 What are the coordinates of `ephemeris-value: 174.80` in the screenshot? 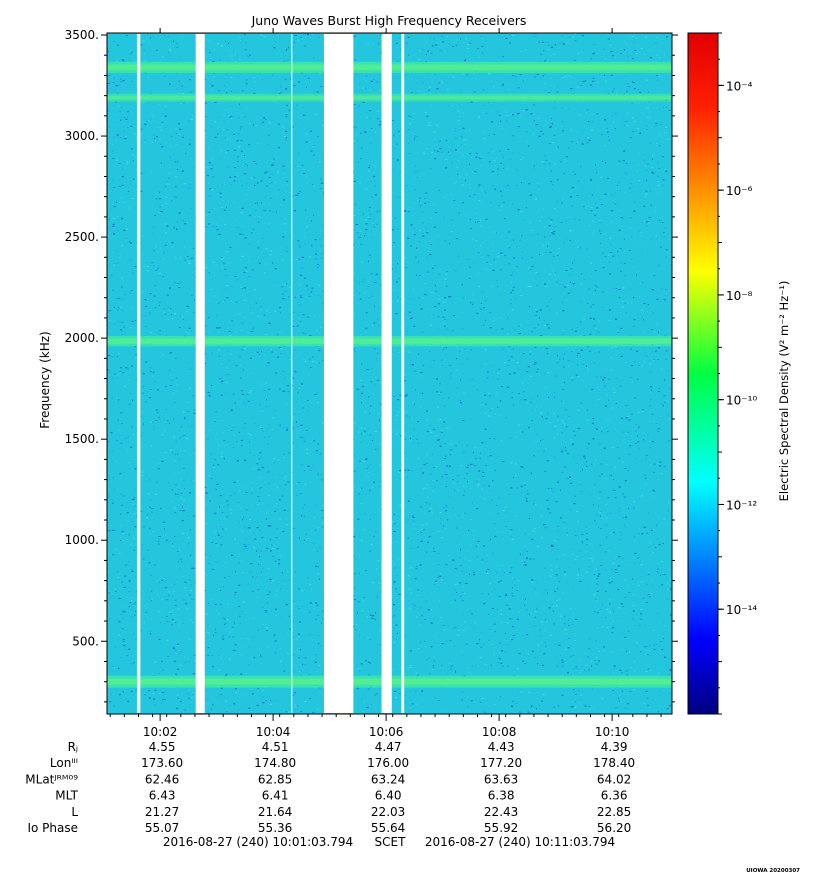 It's located at (275, 763).